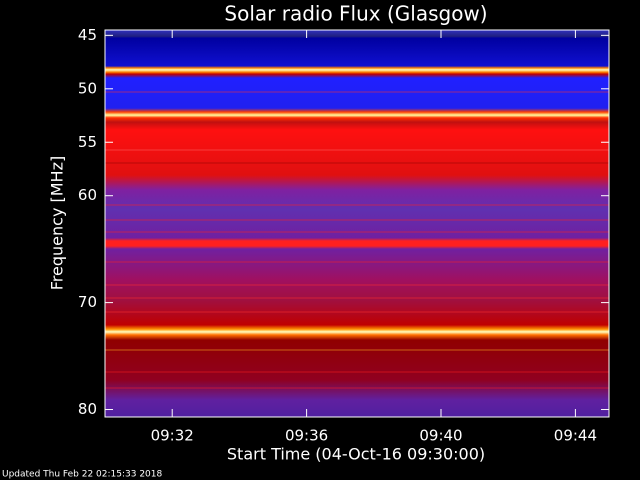 The width and height of the screenshot is (640, 480). What do you see at coordinates (87, 142) in the screenshot?
I see `y-tick-label: 55` at bounding box center [87, 142].